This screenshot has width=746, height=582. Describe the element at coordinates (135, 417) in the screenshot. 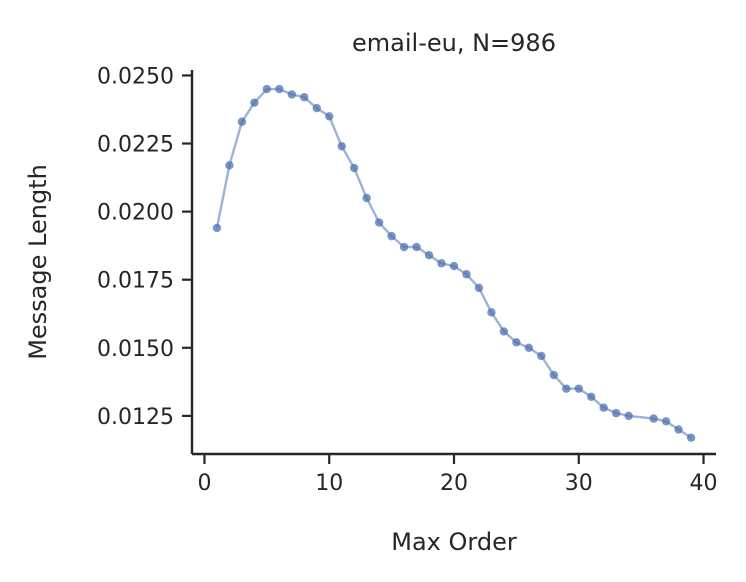

I see `y-tick-label: 0.0125` at that location.